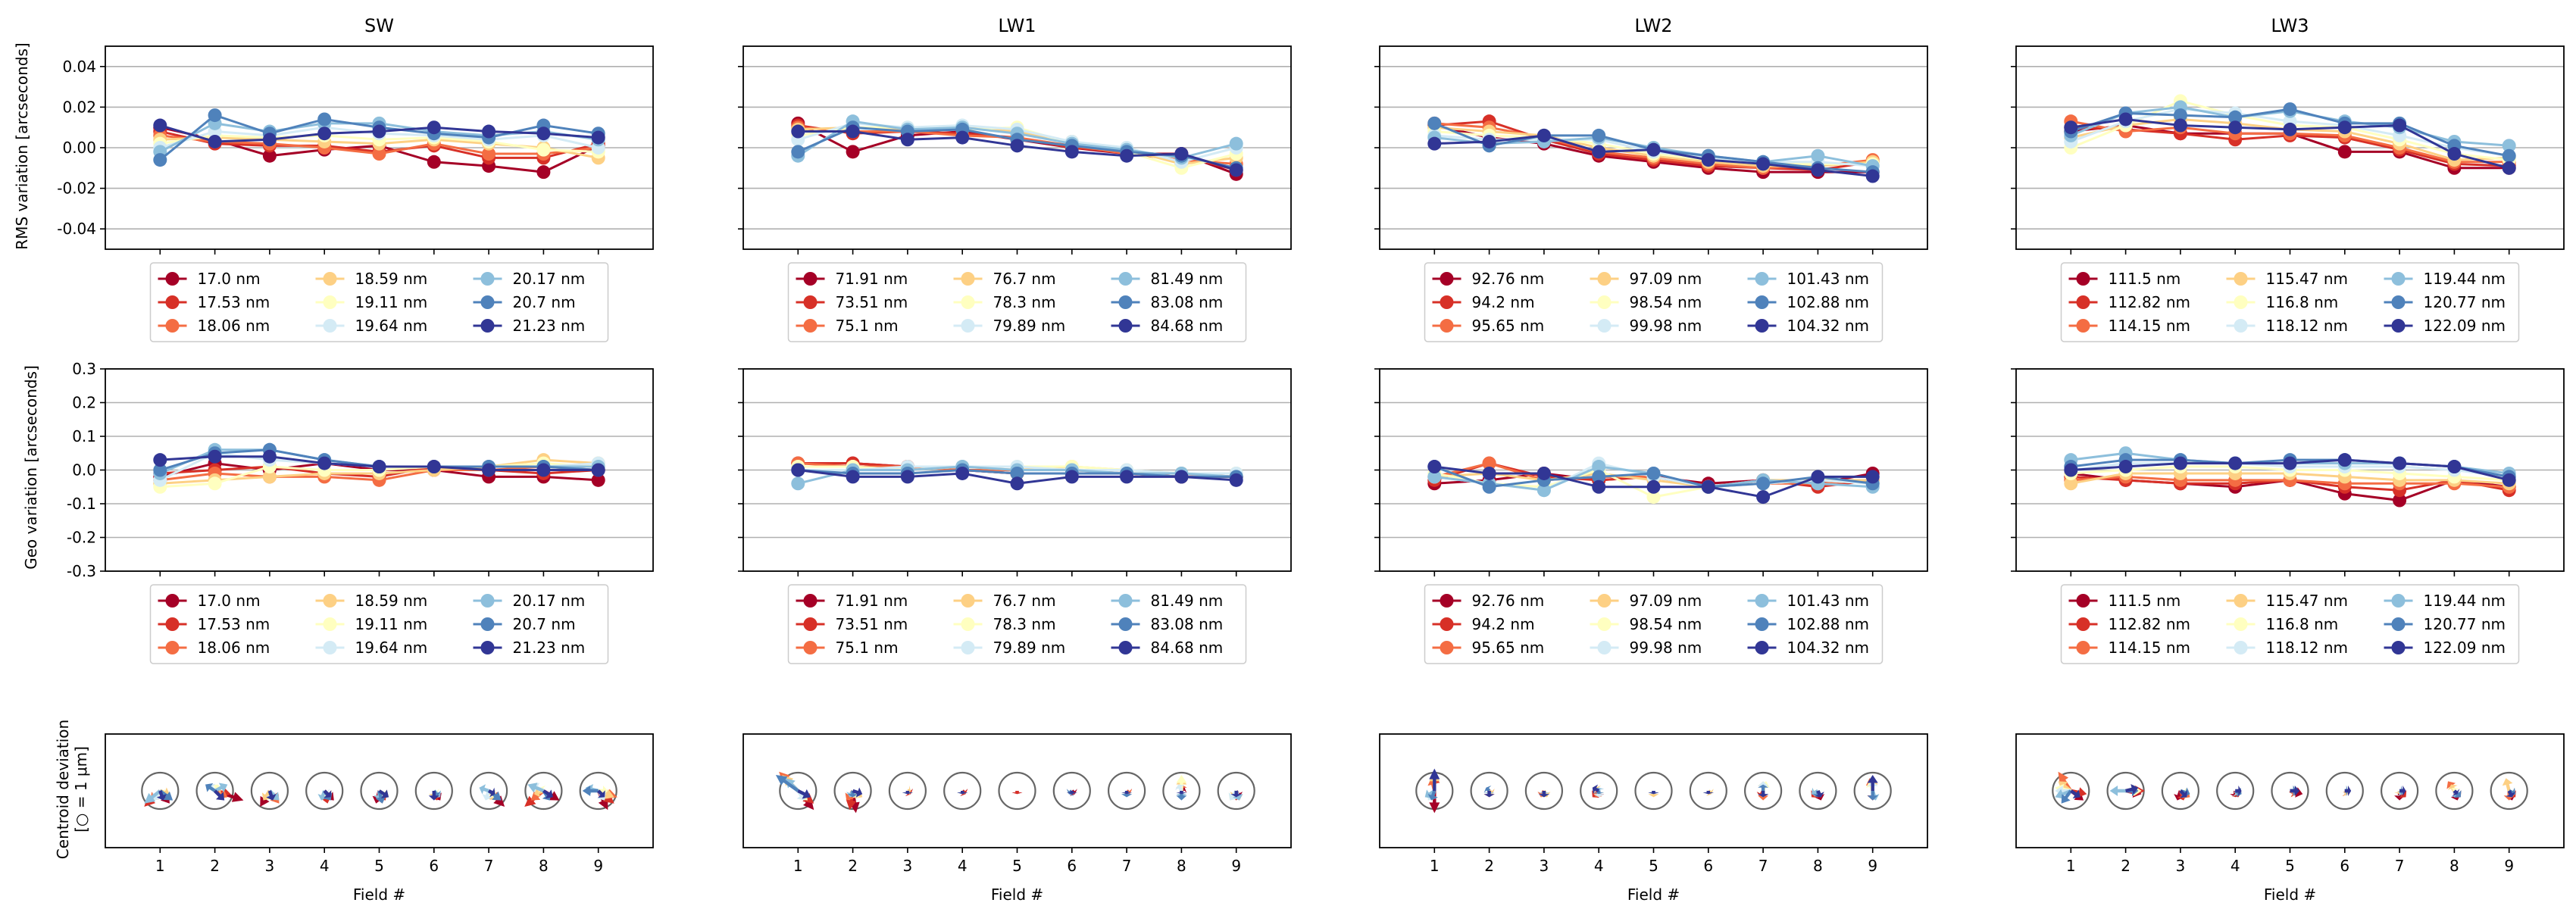  Describe the element at coordinates (391, 326) in the screenshot. I see `legend-label: 19.64 nm` at that location.